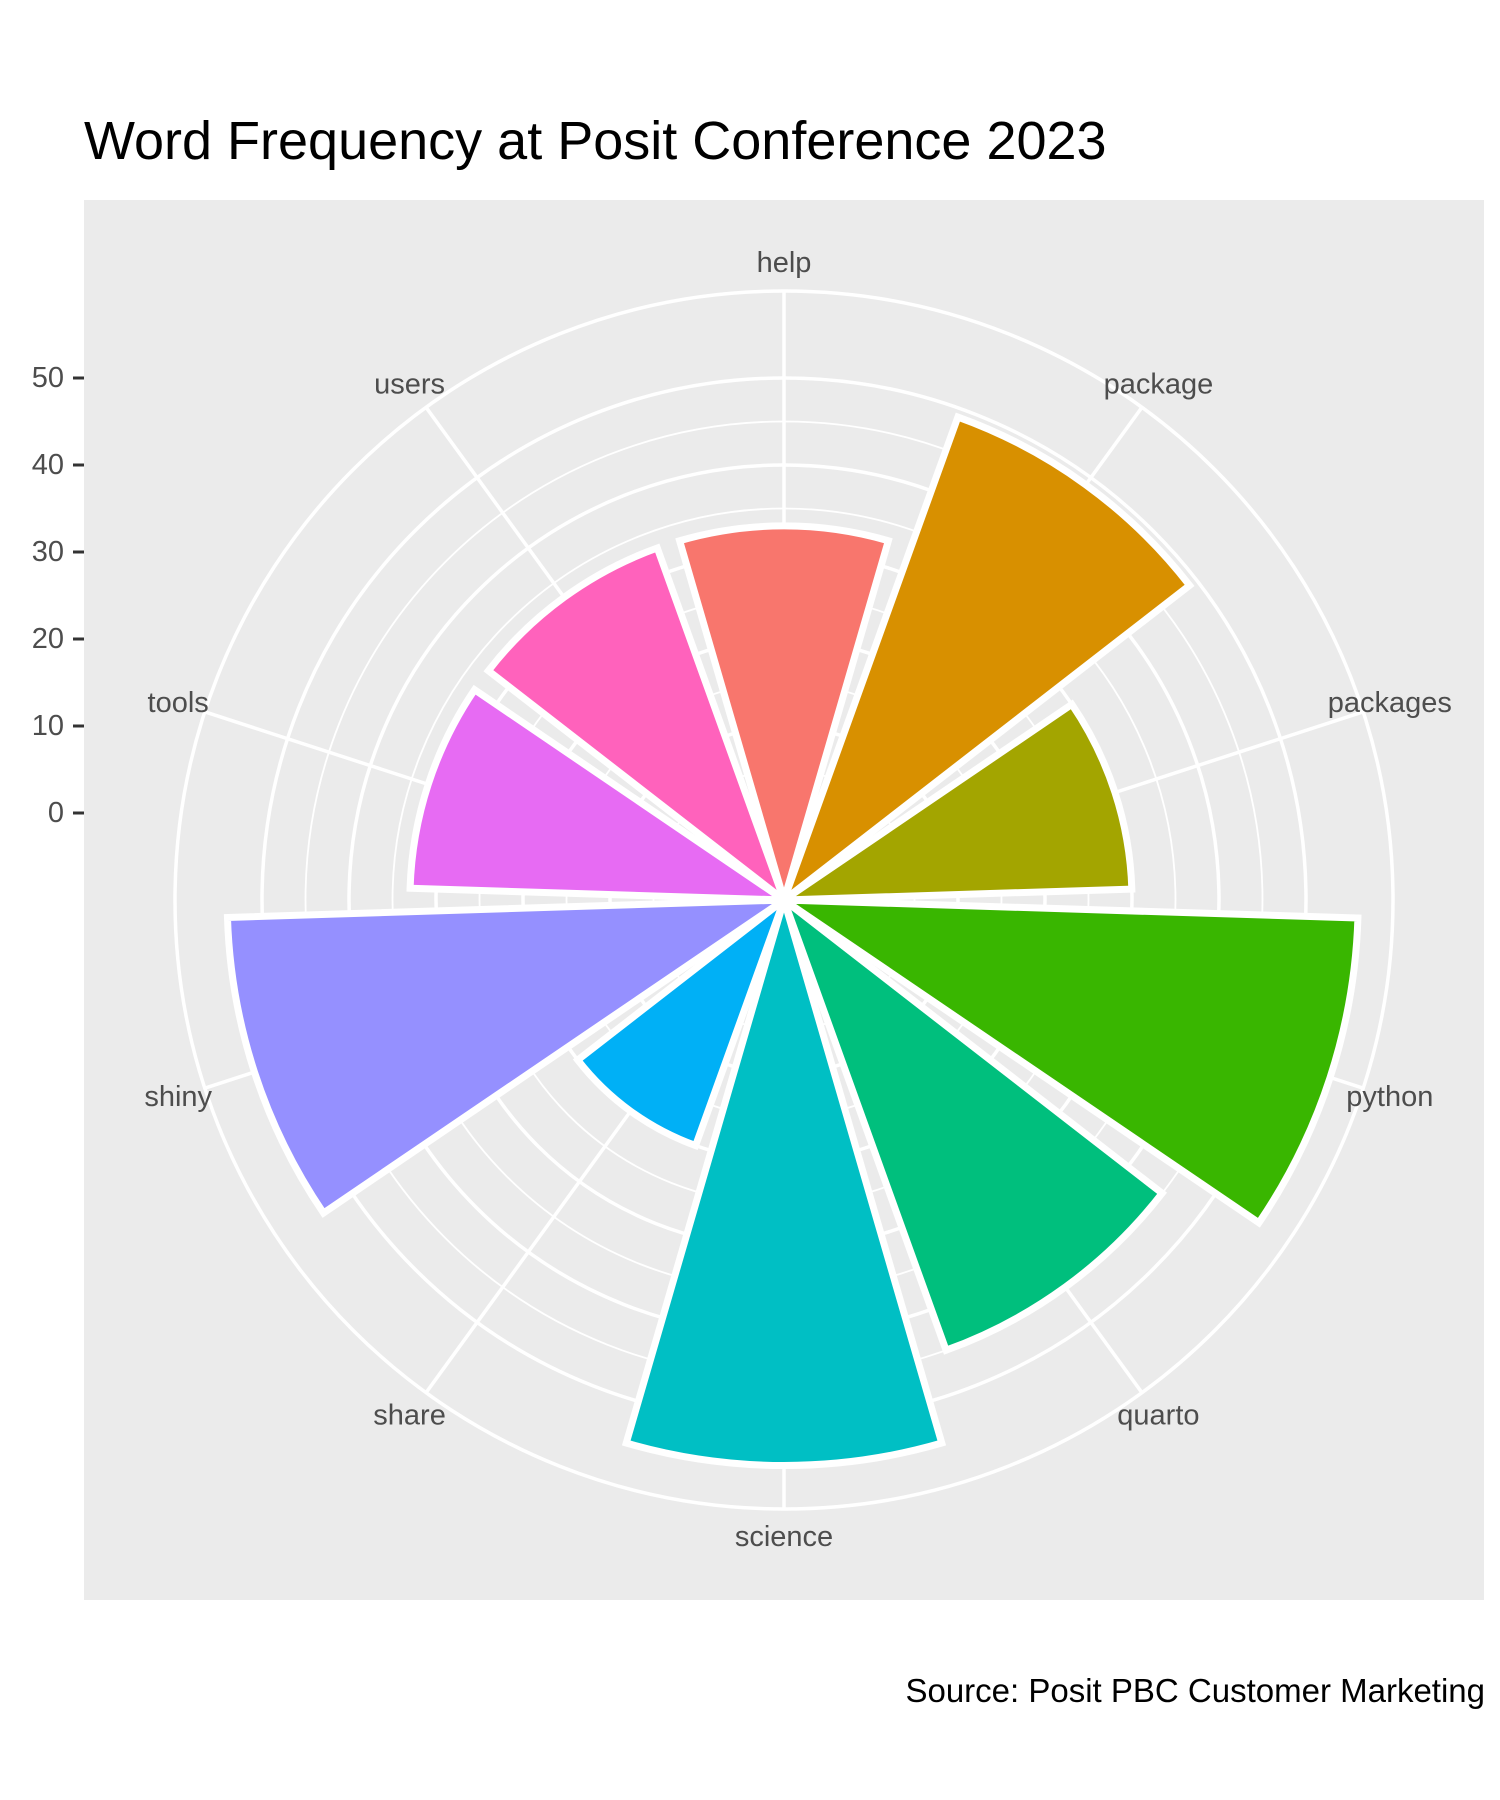  I want to click on category-label-users: users, so click(409, 385).